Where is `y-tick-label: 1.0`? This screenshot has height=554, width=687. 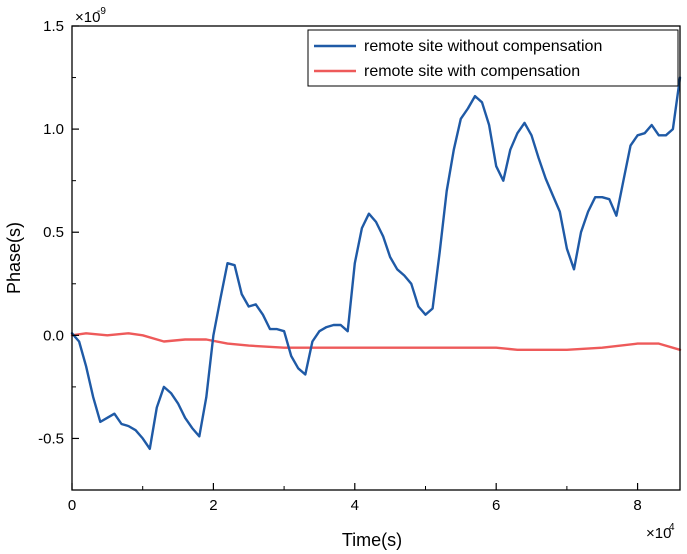
y-tick-label: 1.0 is located at coordinates (53, 129).